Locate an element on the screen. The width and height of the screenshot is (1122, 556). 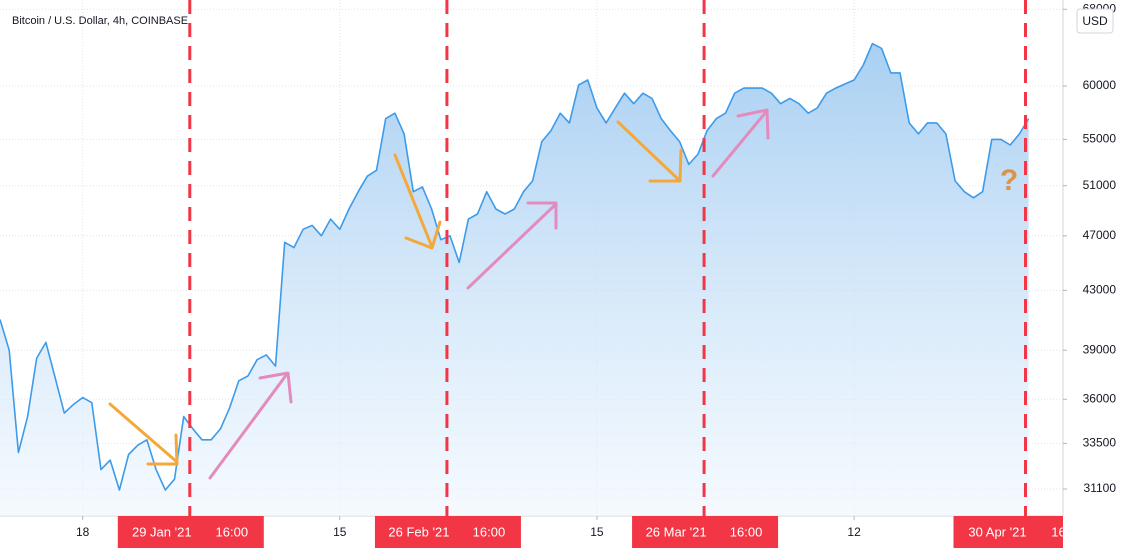
marker-date: 29 Jan '21 is located at coordinates (162, 531).